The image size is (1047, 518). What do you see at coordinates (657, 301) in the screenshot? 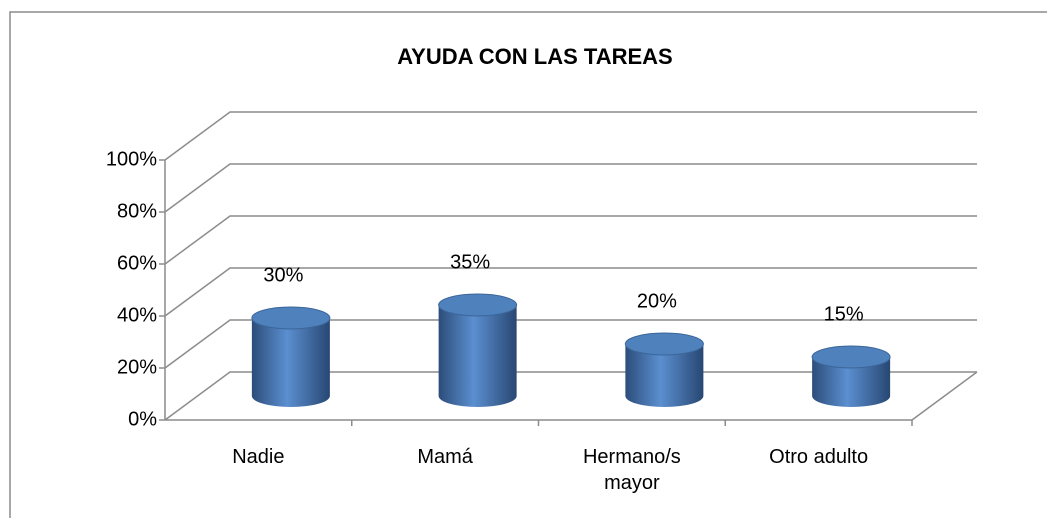
I see `value-label: 20%` at bounding box center [657, 301].